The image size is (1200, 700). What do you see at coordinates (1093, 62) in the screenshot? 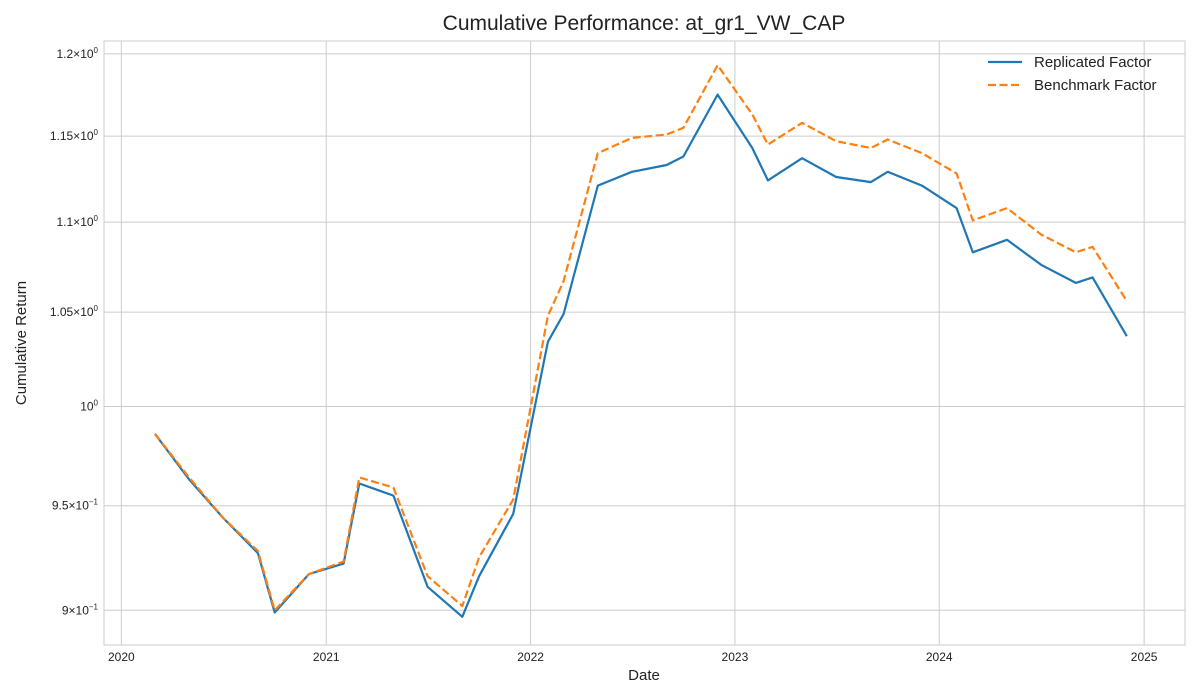
I see `legend-entry-label: Replicated Factor` at bounding box center [1093, 62].